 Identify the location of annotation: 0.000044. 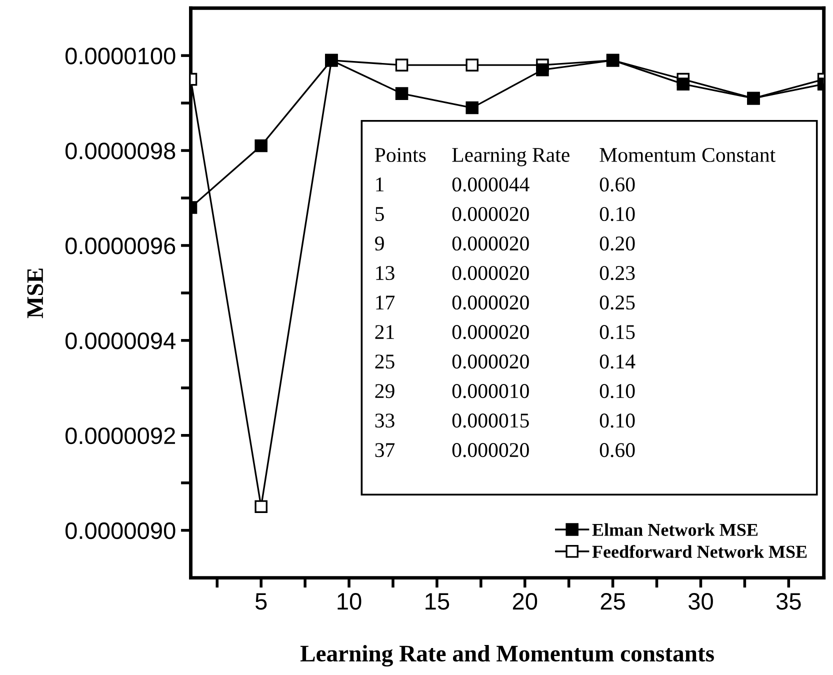
(491, 184).